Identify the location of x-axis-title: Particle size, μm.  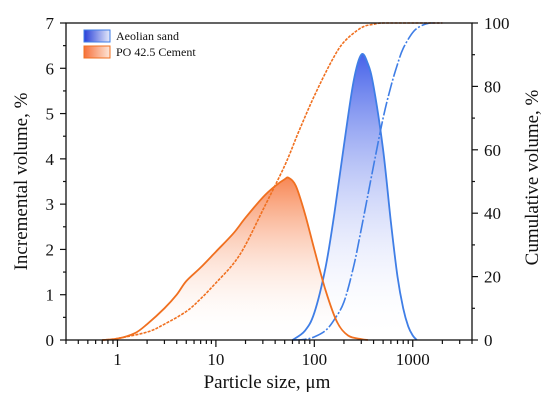
(267, 382).